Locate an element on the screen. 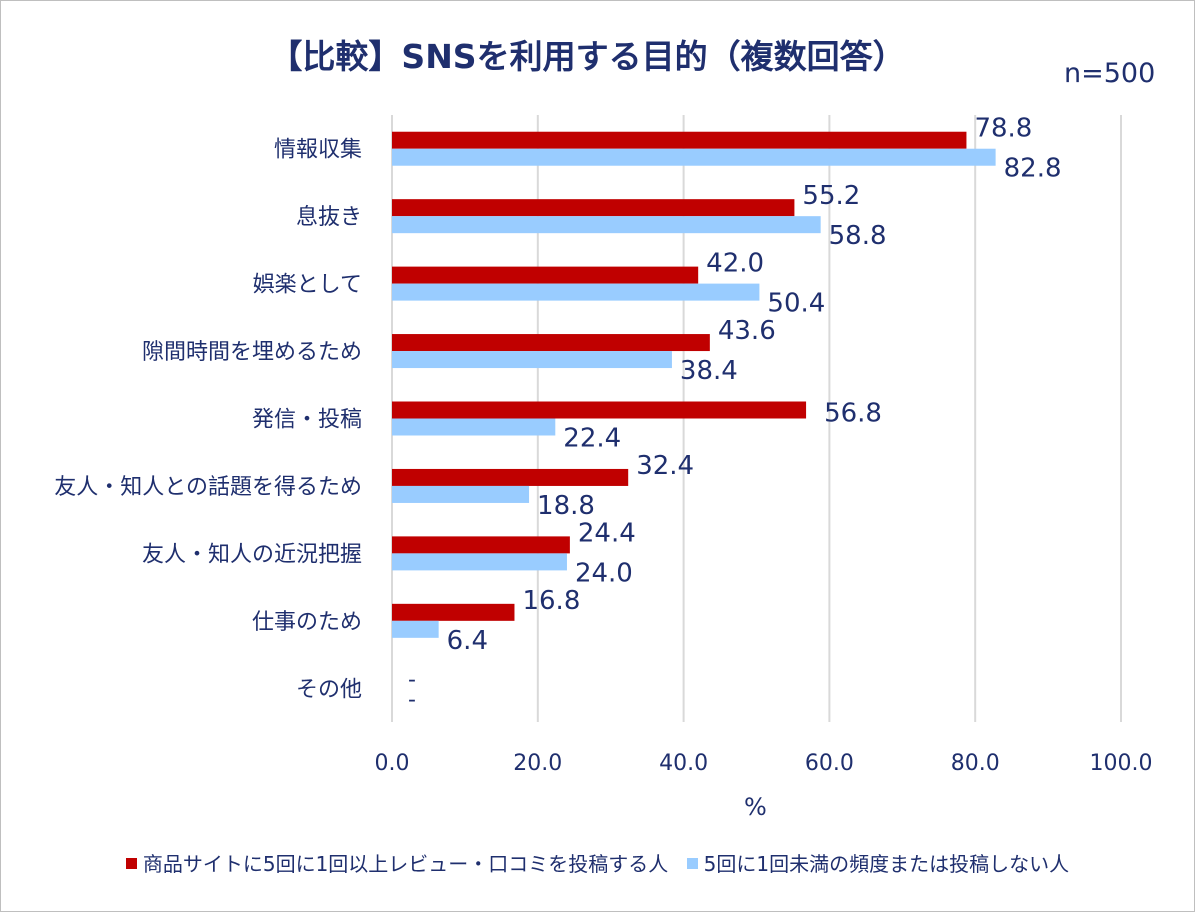  x-tick-label: 40.0 is located at coordinates (683, 763).